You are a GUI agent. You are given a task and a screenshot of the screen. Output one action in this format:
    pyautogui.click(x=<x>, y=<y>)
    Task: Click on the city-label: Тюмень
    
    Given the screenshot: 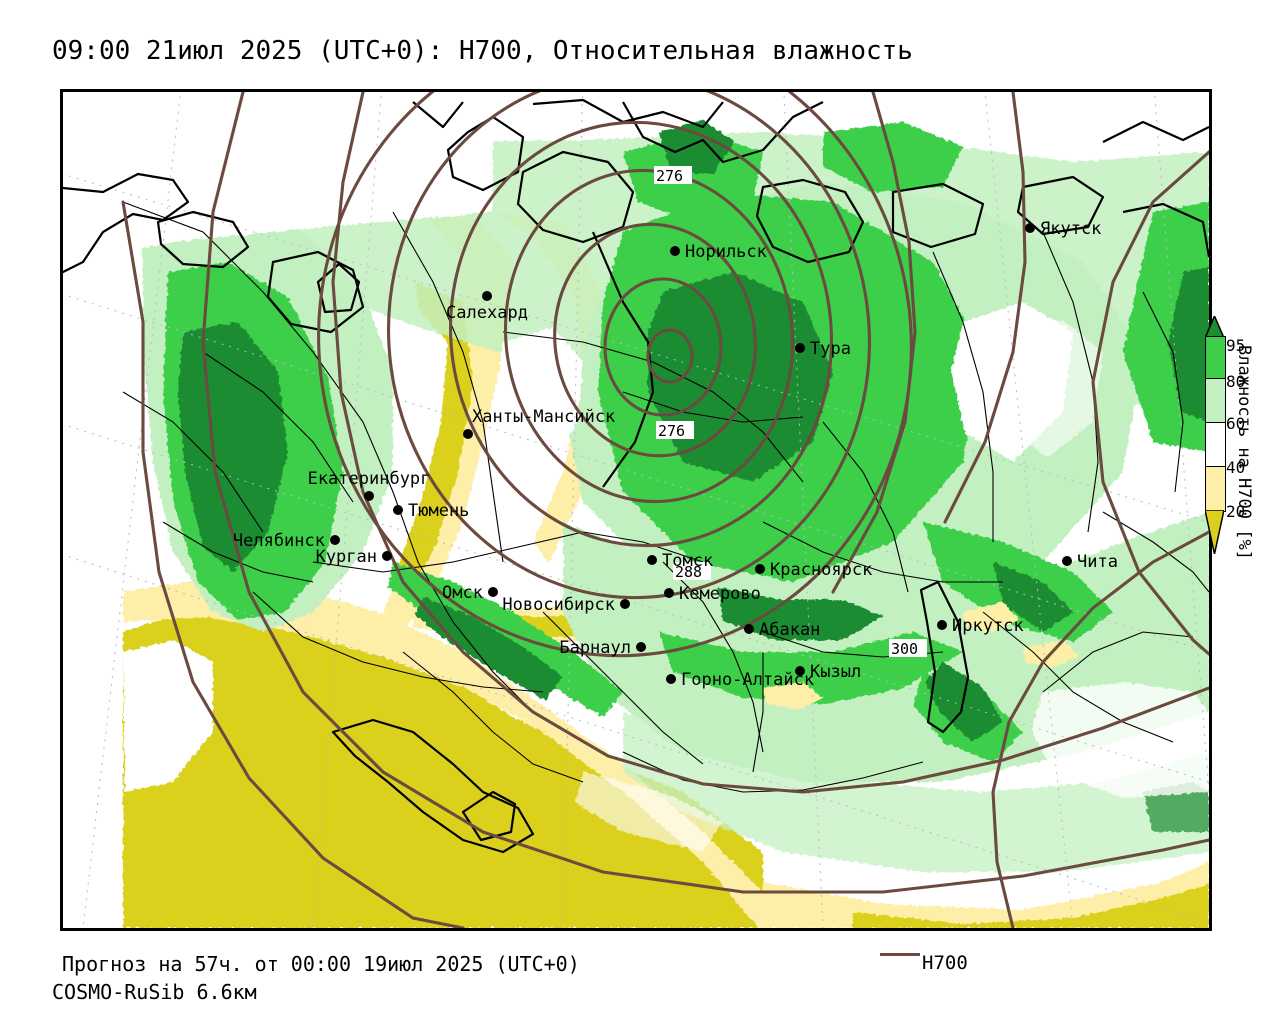 What is the action you would take?
    pyautogui.click(x=438, y=511)
    